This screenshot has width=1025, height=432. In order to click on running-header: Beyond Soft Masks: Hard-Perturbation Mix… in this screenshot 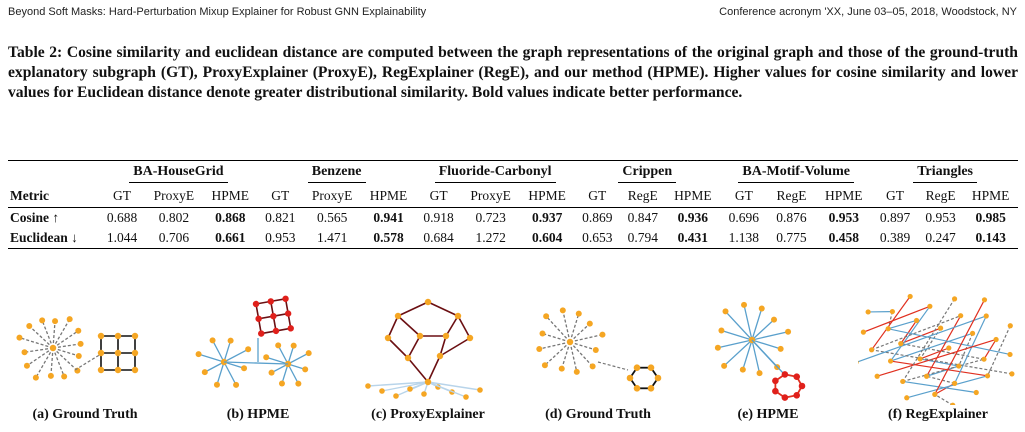, I will do `click(512, 13)`.